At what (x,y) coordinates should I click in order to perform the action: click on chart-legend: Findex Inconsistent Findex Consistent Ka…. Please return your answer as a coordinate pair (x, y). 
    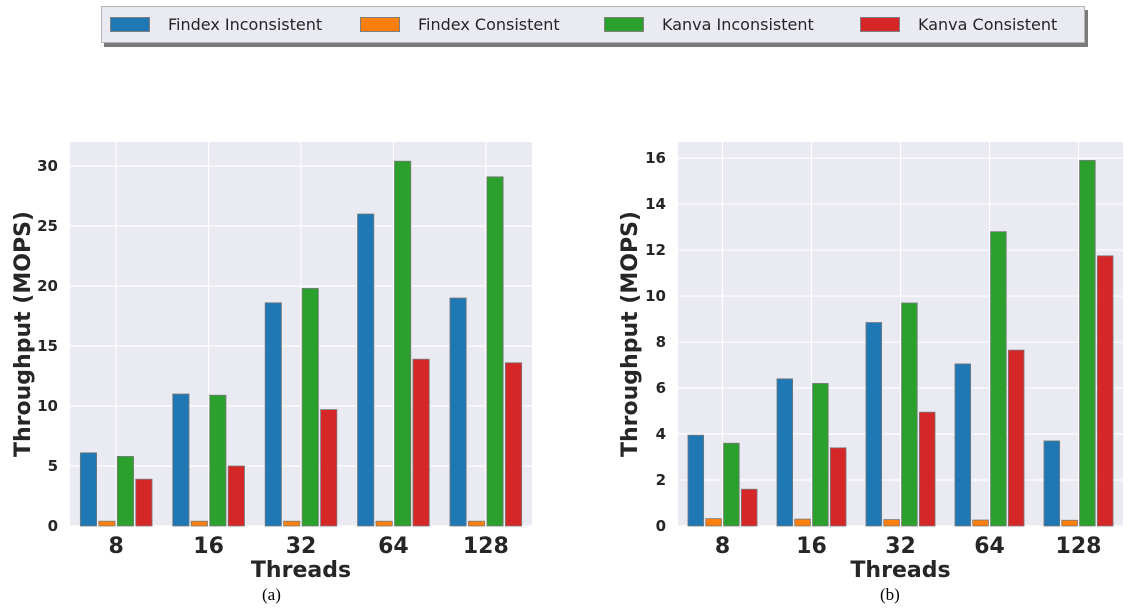
    Looking at the image, I should click on (593, 24).